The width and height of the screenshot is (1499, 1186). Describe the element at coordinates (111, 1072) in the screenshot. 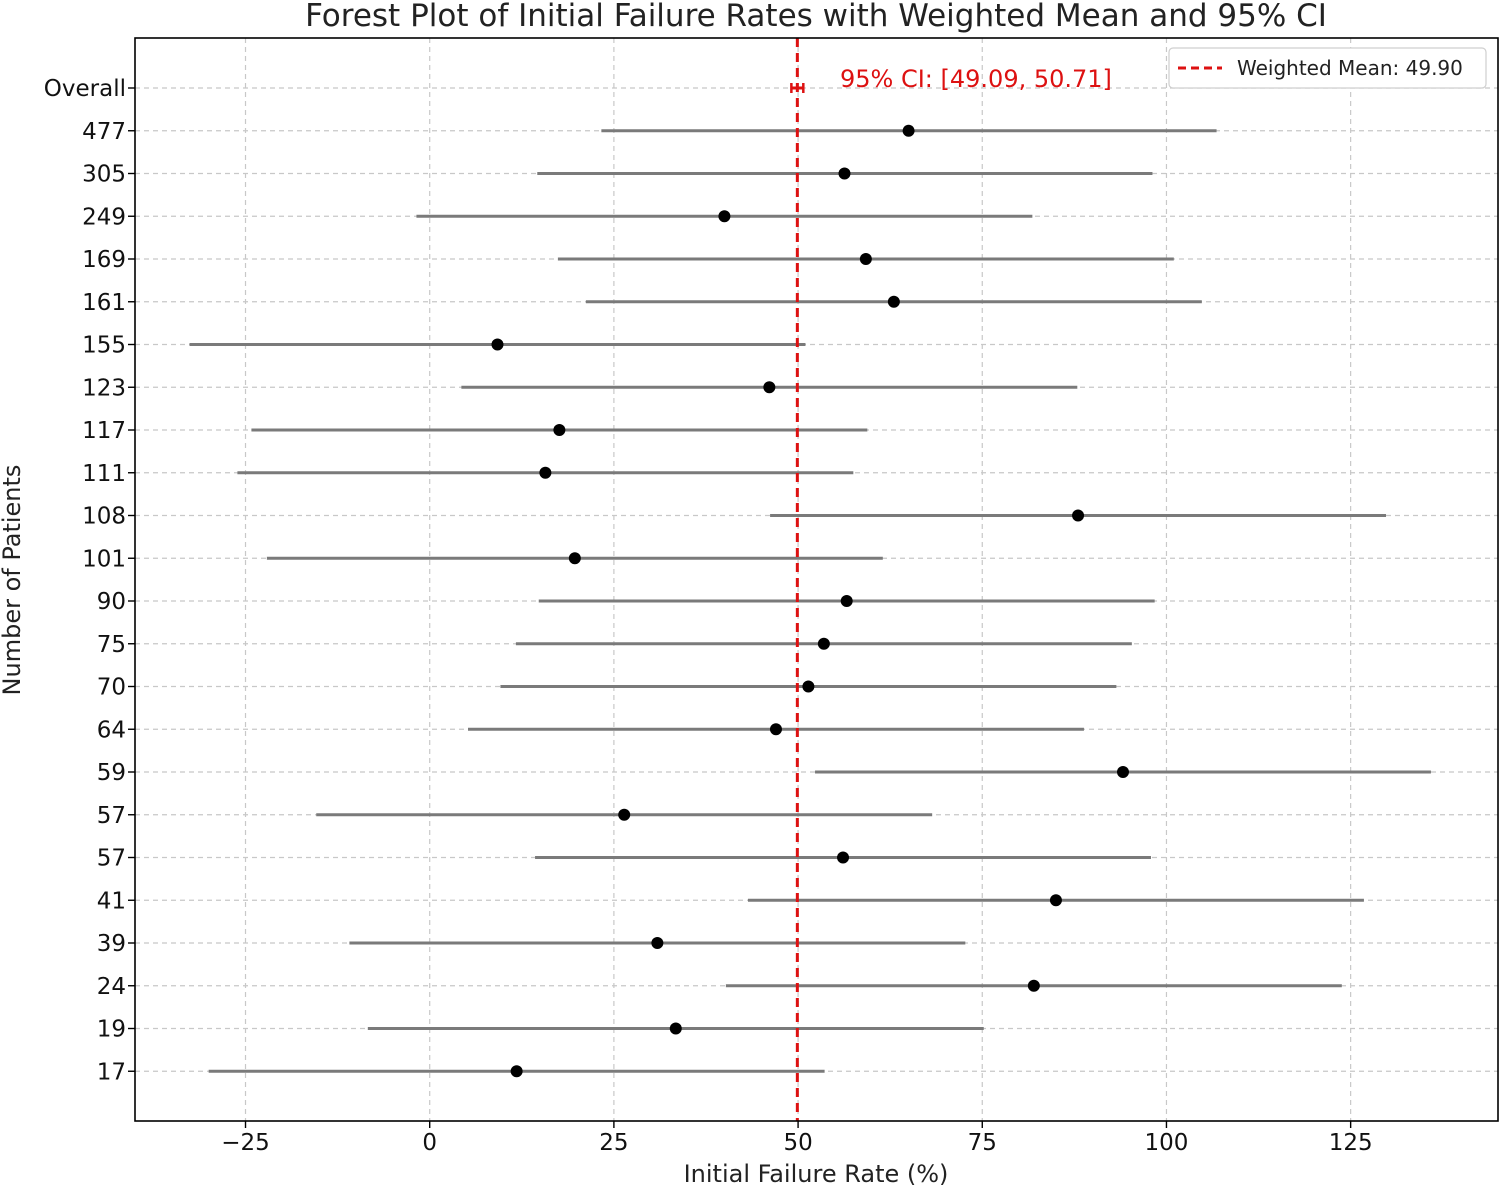

I see `y-tick-label: 17` at that location.